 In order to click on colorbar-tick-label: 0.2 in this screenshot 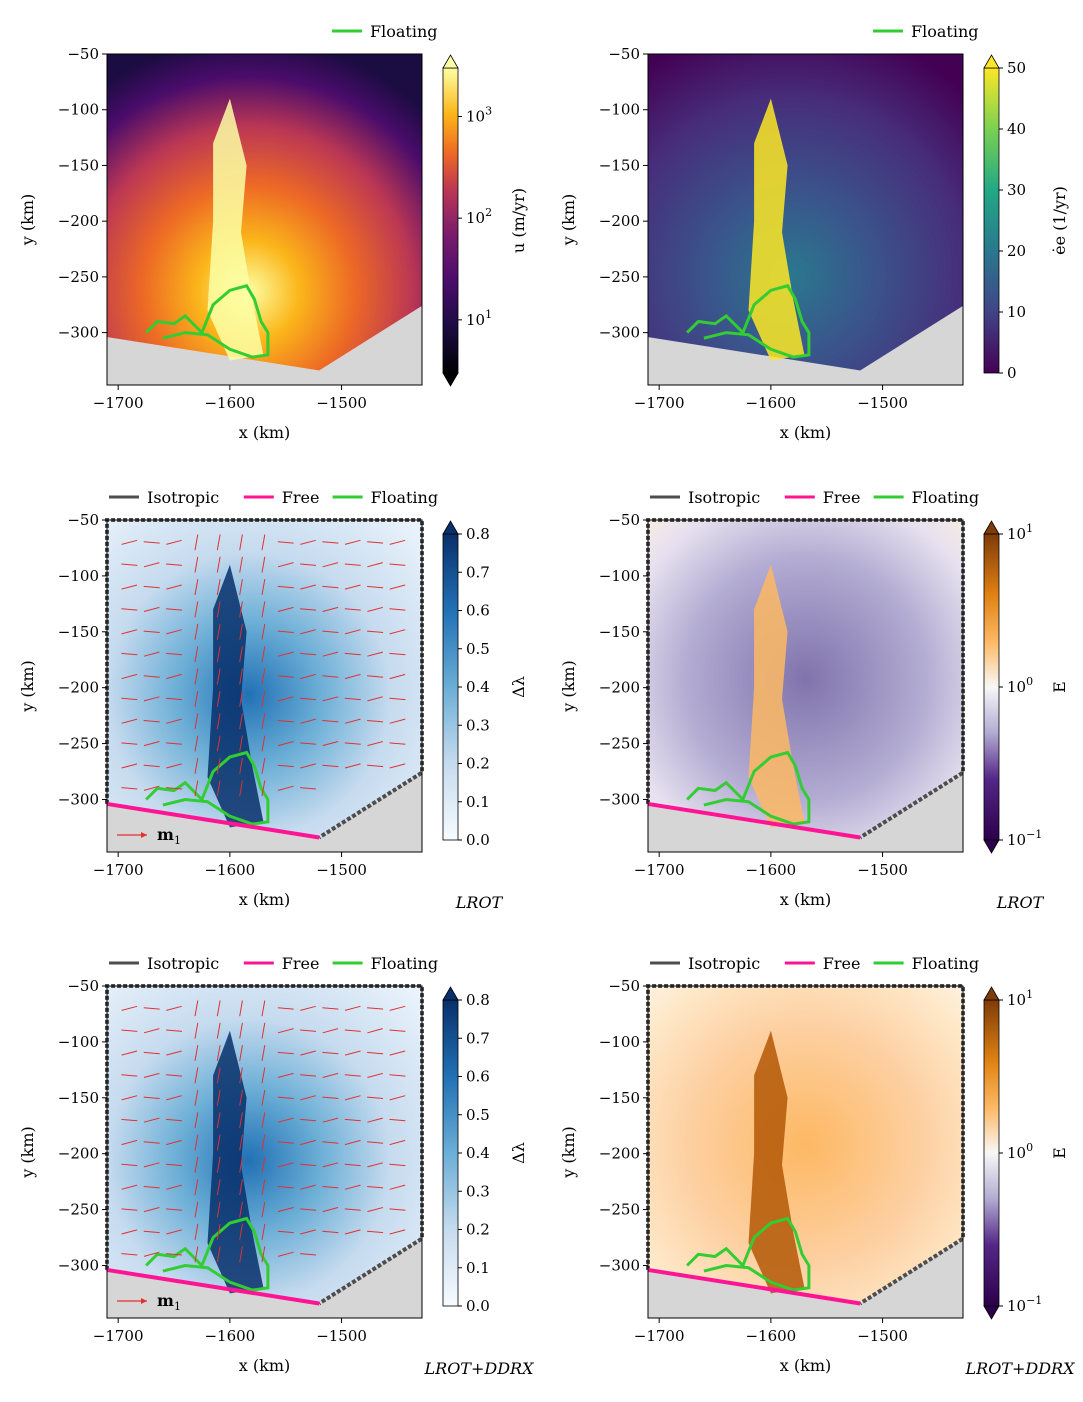, I will do `click(478, 1230)`.